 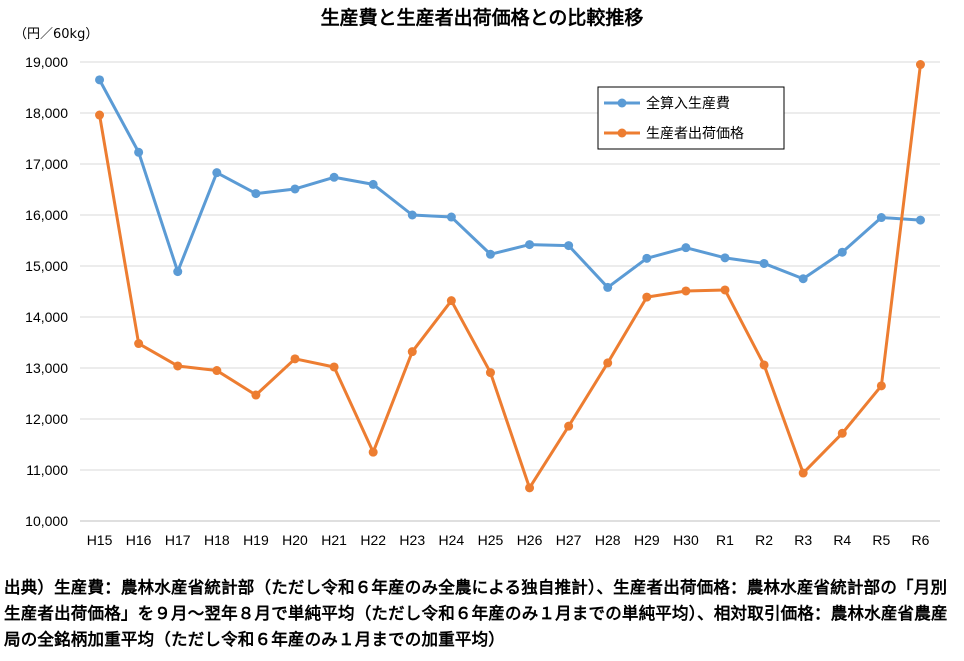 I want to click on y-tick-label: 14,000, so click(x=46, y=317).